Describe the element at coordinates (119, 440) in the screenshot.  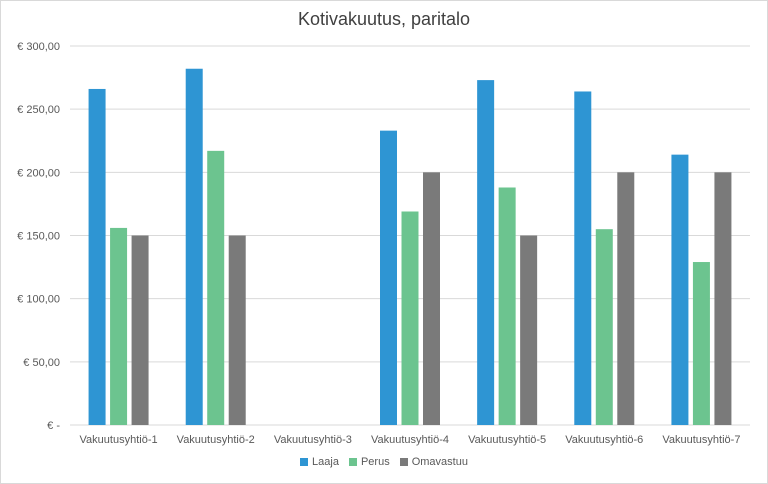
I see `x-tick-label: Vakuutusyhtiö-1` at that location.